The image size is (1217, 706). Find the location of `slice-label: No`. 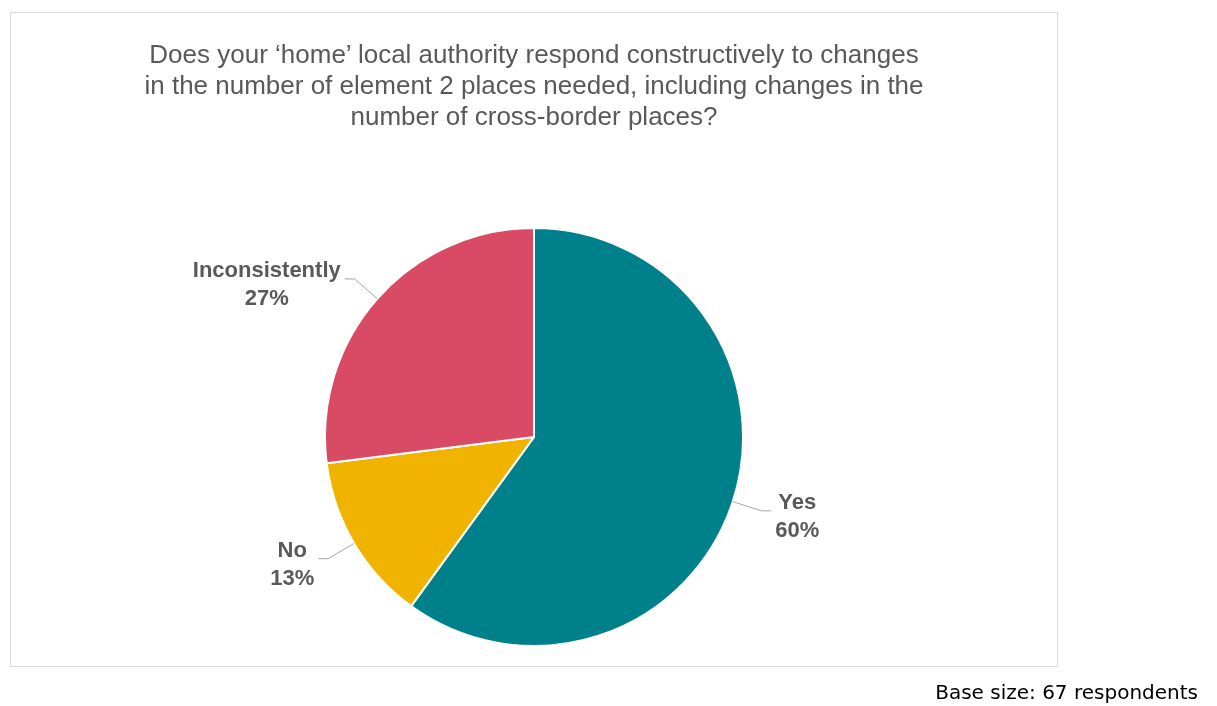

slice-label: No is located at coordinates (292, 549).